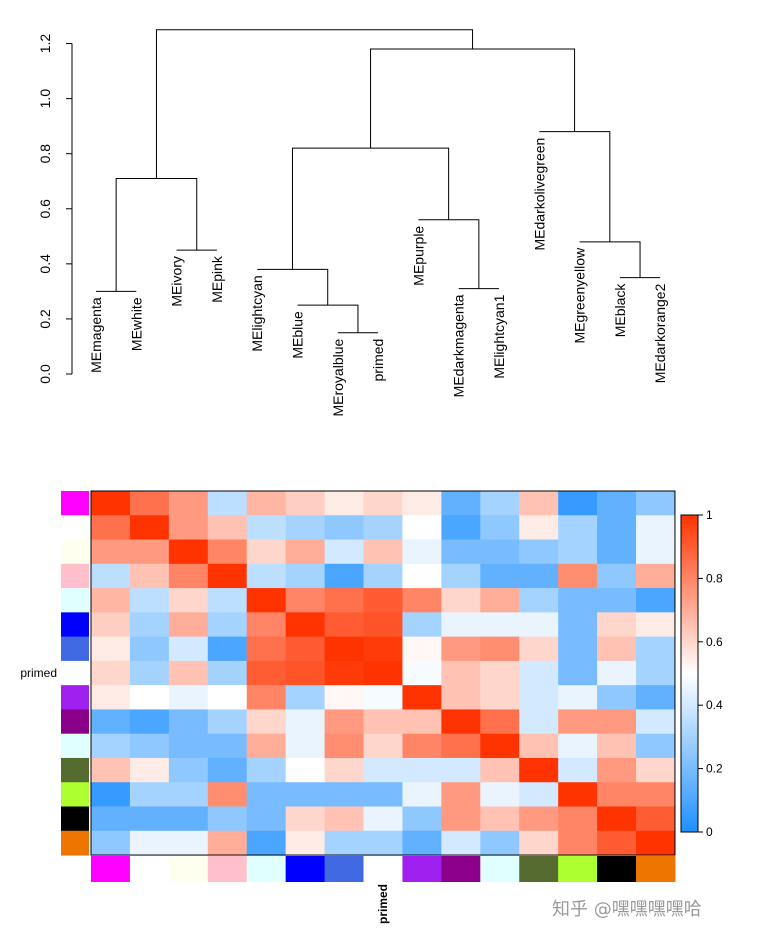 The width and height of the screenshot is (758, 939). I want to click on y-tick-label: 0.8, so click(45, 154).